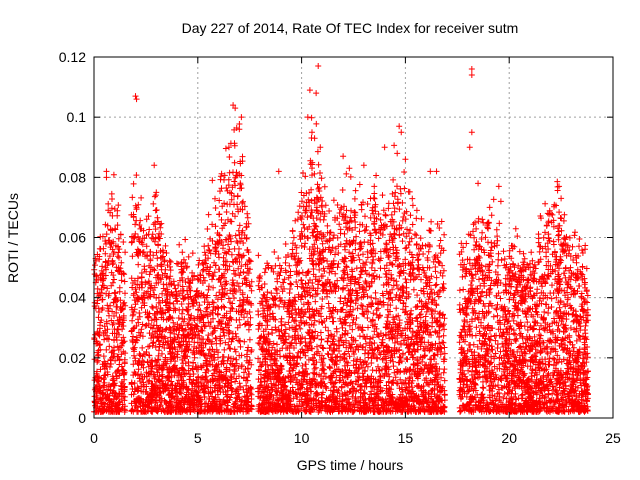  Describe the element at coordinates (302, 438) in the screenshot. I see `x-tick-label: 10` at that location.